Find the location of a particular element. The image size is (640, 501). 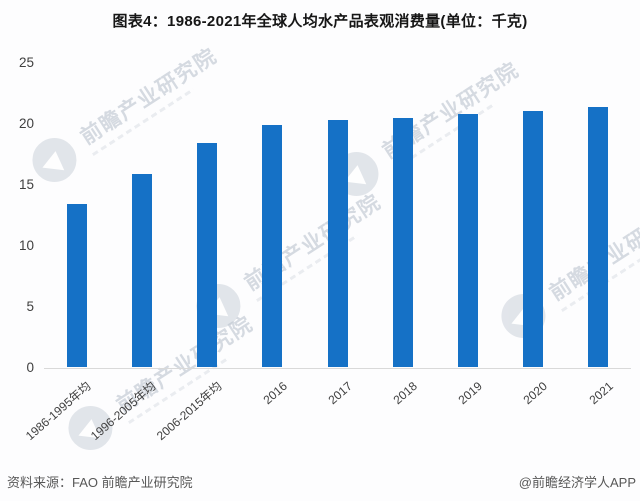

y-tick-label: 25 is located at coordinates (26, 62).